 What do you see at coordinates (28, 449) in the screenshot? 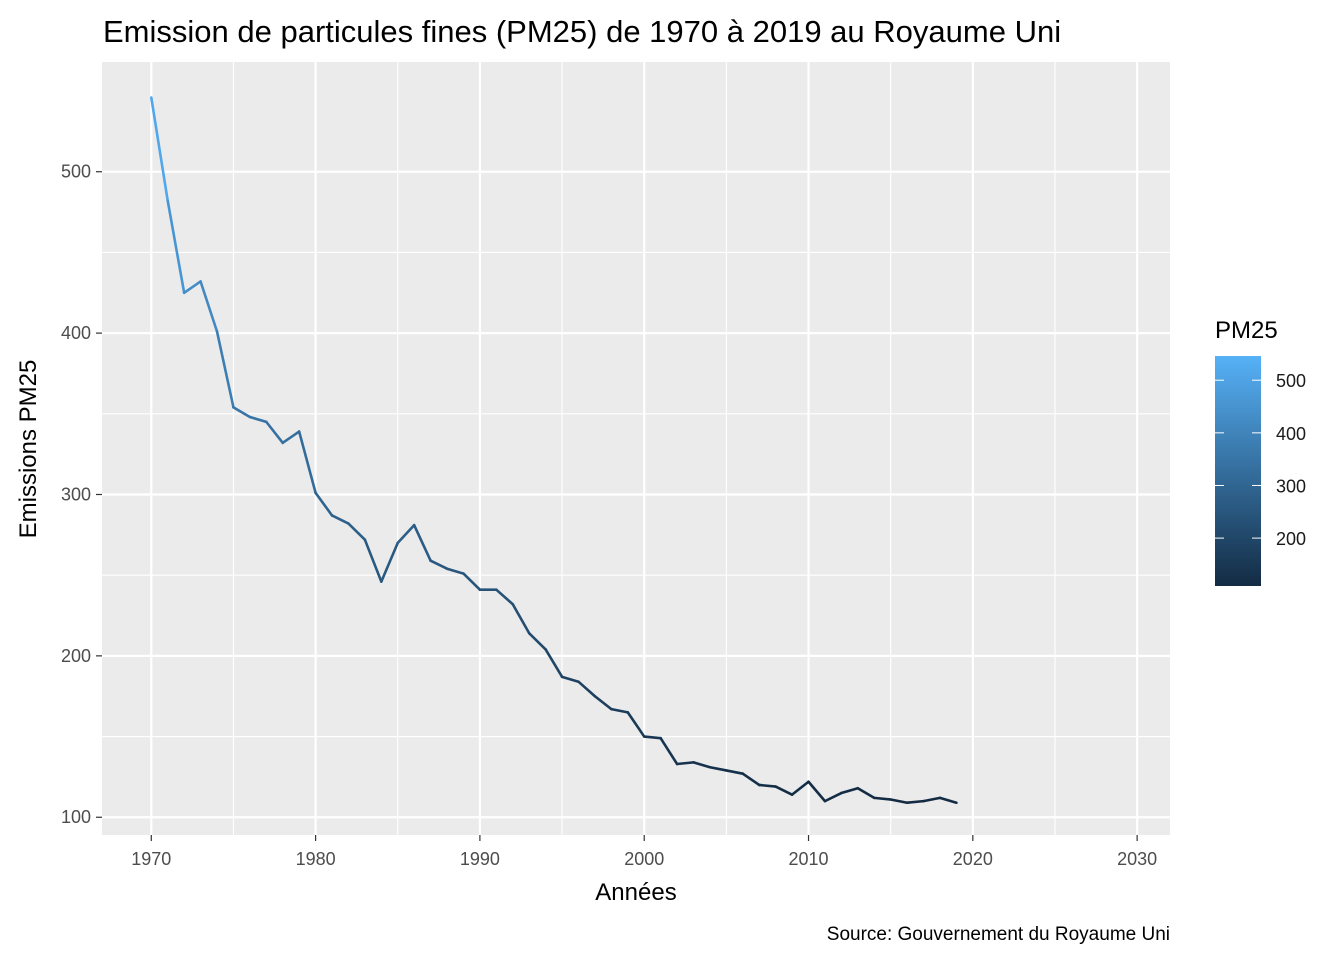
I see `y-axis-title: Emissions PM25` at bounding box center [28, 449].